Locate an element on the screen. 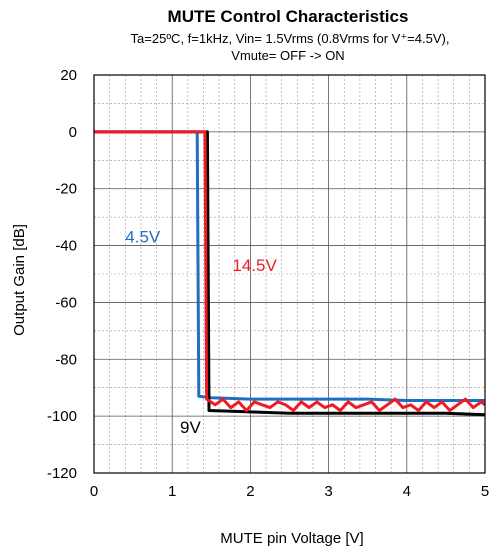  series-label-9v: 9V is located at coordinates (190, 427).